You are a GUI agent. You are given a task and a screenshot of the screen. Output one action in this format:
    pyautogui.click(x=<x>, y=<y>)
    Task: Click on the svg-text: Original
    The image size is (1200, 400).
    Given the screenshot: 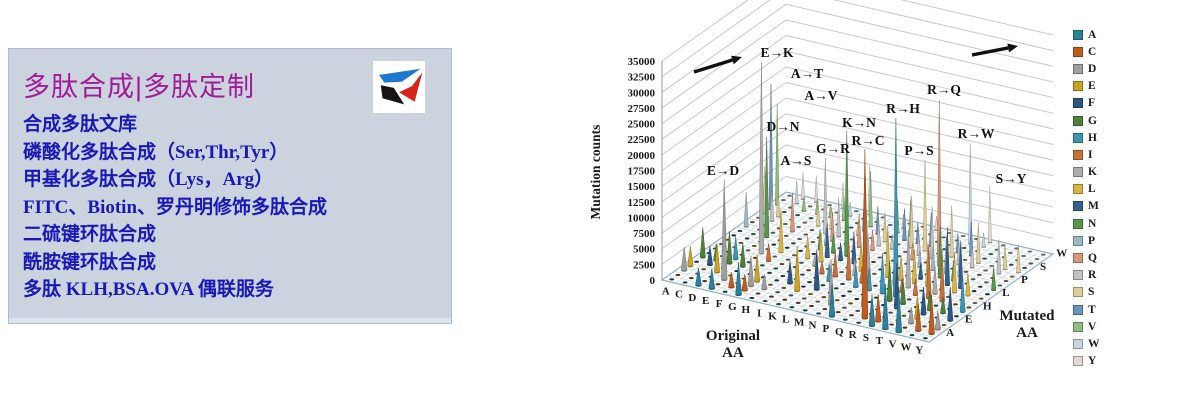 What is the action you would take?
    pyautogui.click(x=733, y=336)
    